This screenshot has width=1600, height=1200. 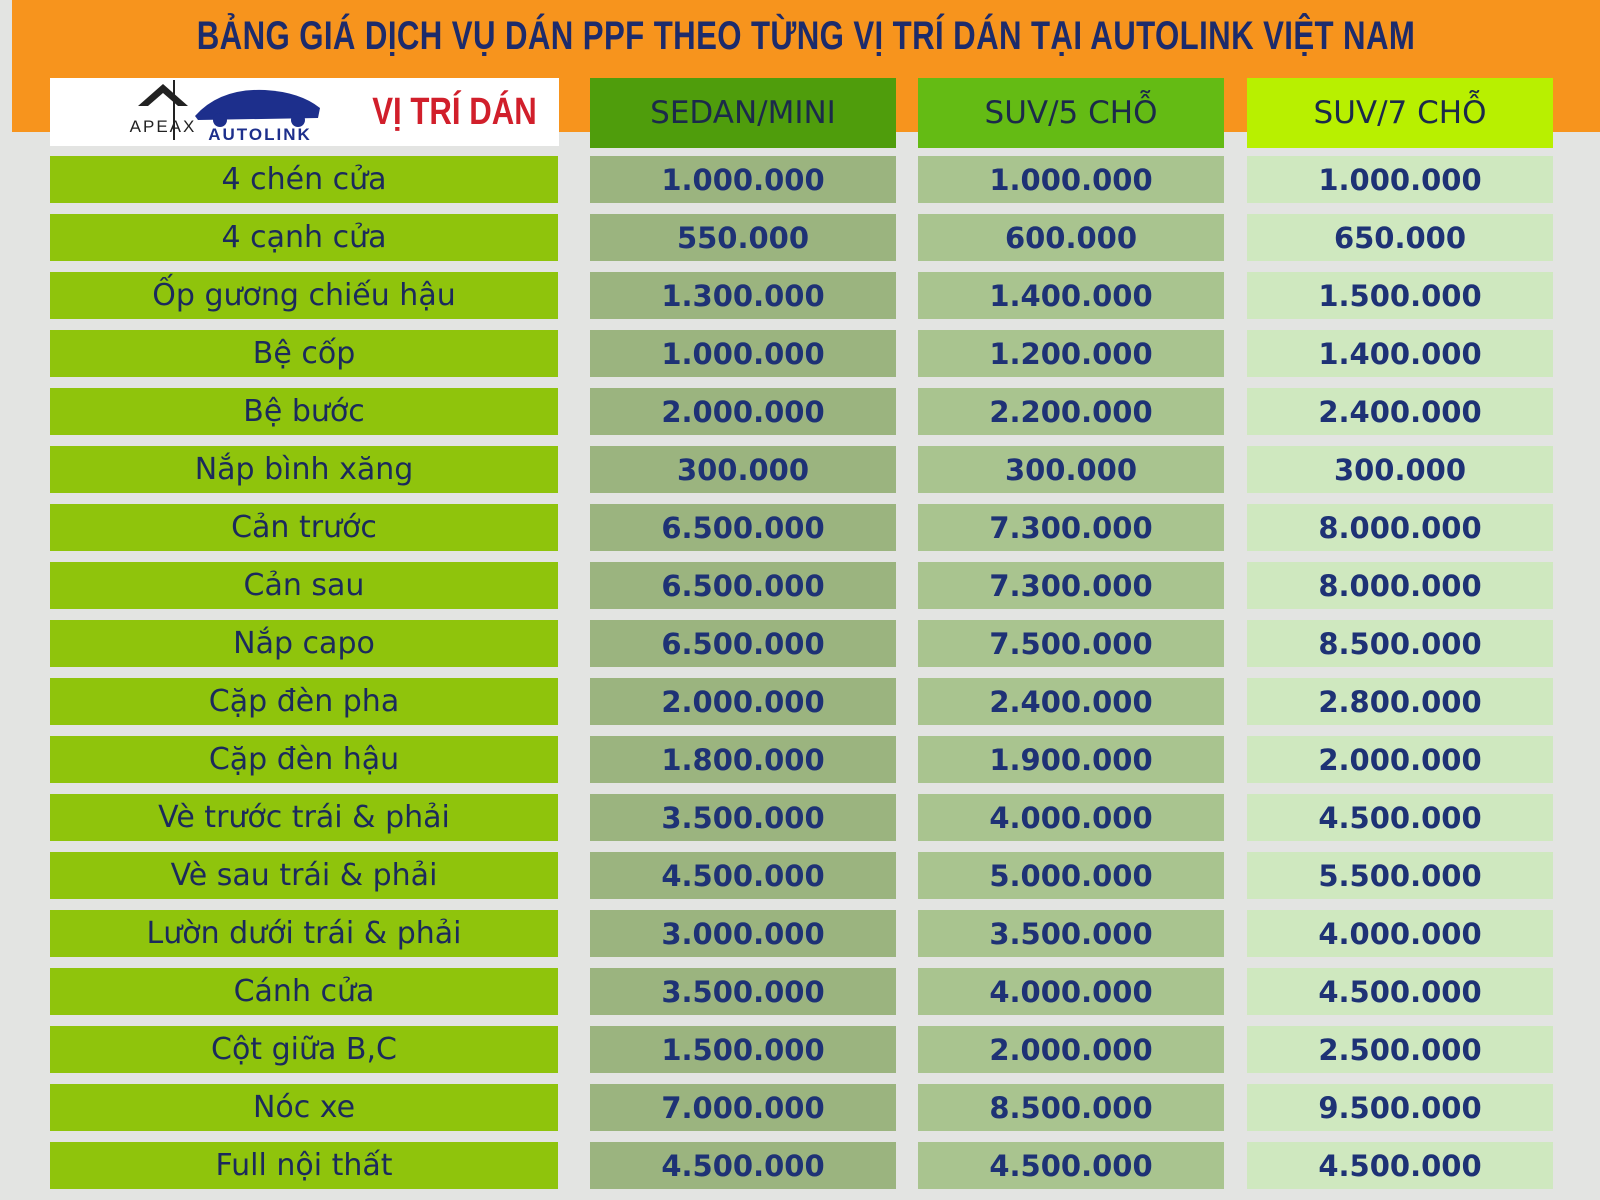 What do you see at coordinates (1071, 353) in the screenshot?
I see `price-cell: 1.200.000` at bounding box center [1071, 353].